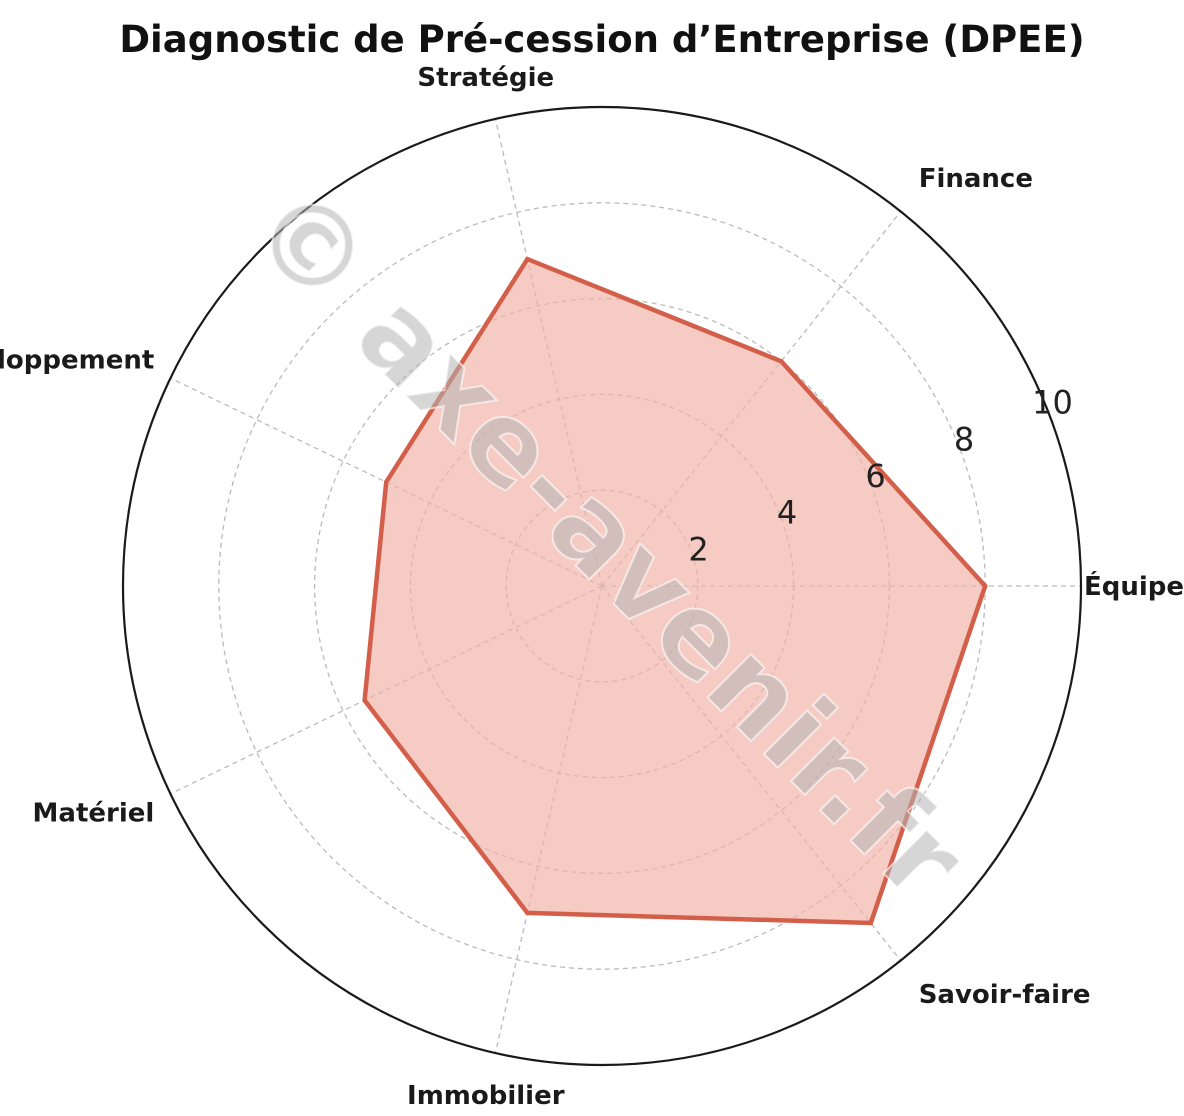 The height and width of the screenshot is (1116, 1184). Describe the element at coordinates (485, 78) in the screenshot. I see `axis-label-2: Stratégie` at that location.